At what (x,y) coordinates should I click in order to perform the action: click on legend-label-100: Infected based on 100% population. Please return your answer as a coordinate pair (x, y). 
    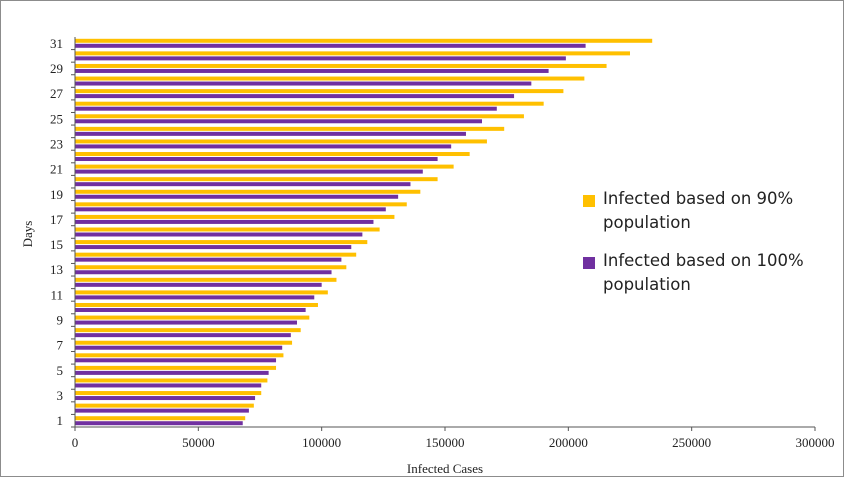
    Looking at the image, I should click on (703, 272).